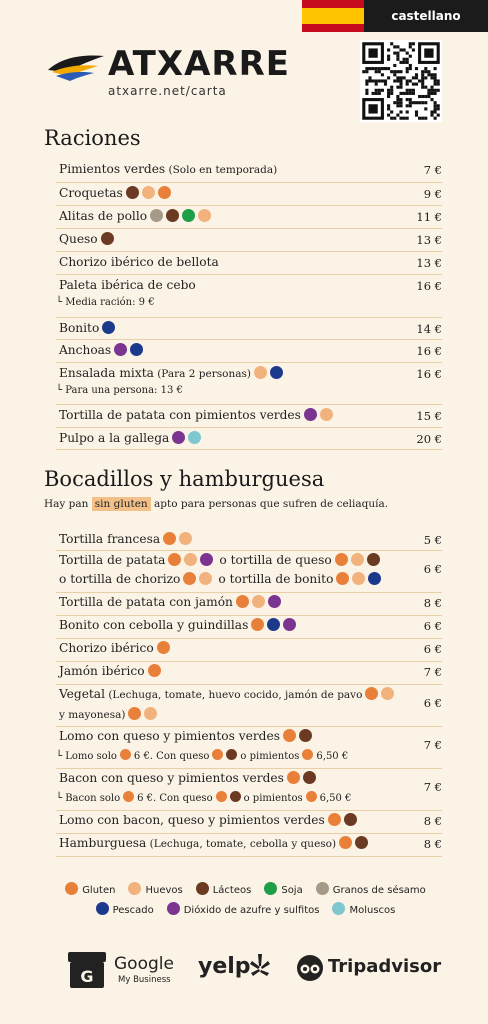 The height and width of the screenshot is (1024, 488). I want to click on menu-item-sub-text: o pimientos, so click(273, 798).